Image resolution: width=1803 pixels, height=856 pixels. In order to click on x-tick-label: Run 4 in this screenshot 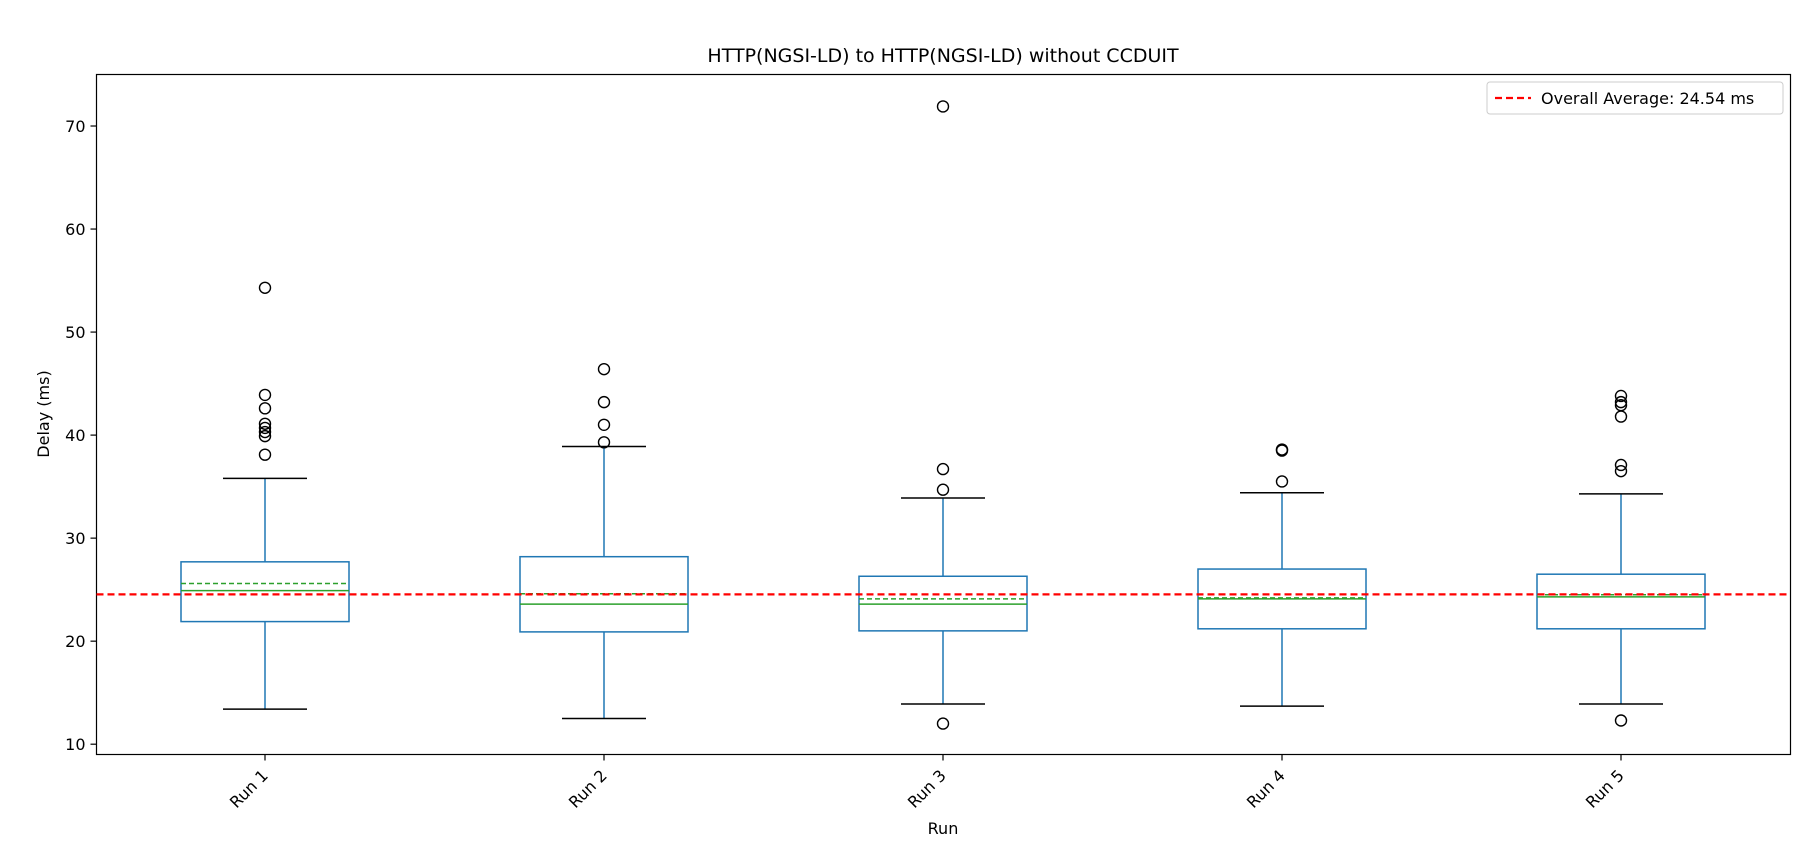, I will do `click(1266, 789)`.